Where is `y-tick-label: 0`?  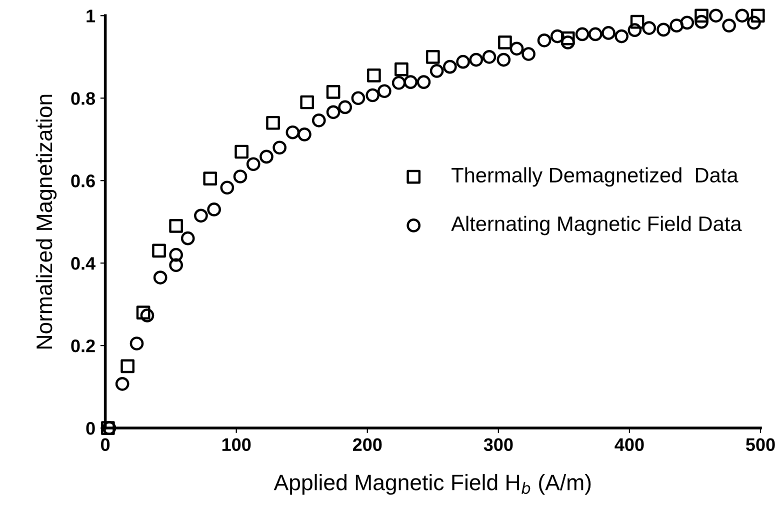 y-tick-label: 0 is located at coordinates (90, 428).